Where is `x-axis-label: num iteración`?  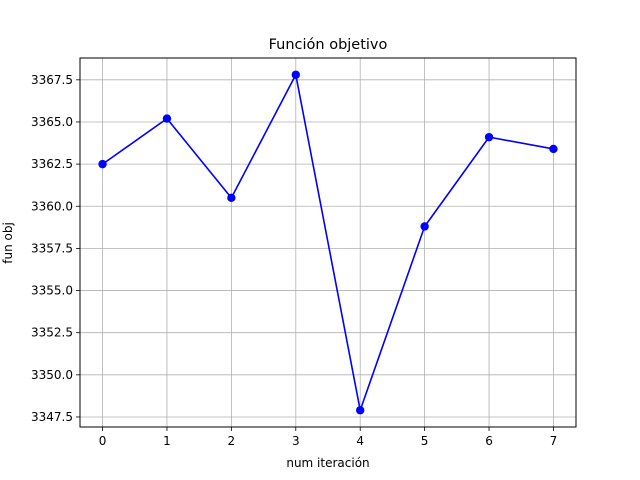
x-axis-label: num iteración is located at coordinates (327, 463).